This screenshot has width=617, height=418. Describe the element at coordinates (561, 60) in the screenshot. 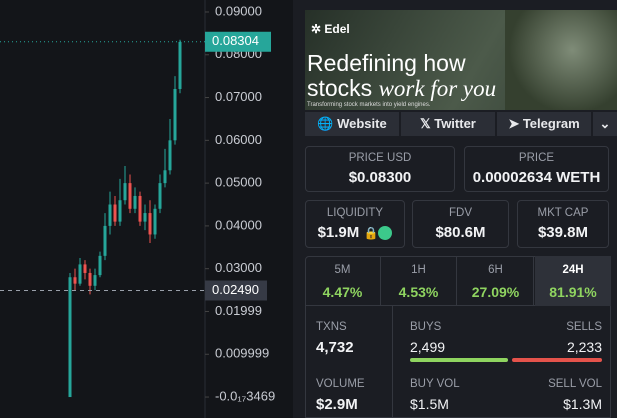

I see `banner-art` at that location.